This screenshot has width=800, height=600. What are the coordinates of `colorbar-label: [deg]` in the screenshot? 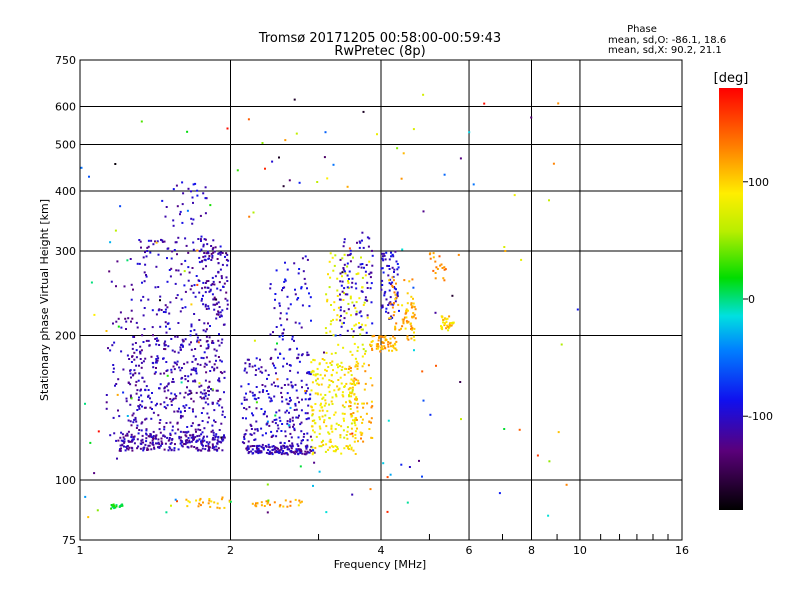 It's located at (731, 78).